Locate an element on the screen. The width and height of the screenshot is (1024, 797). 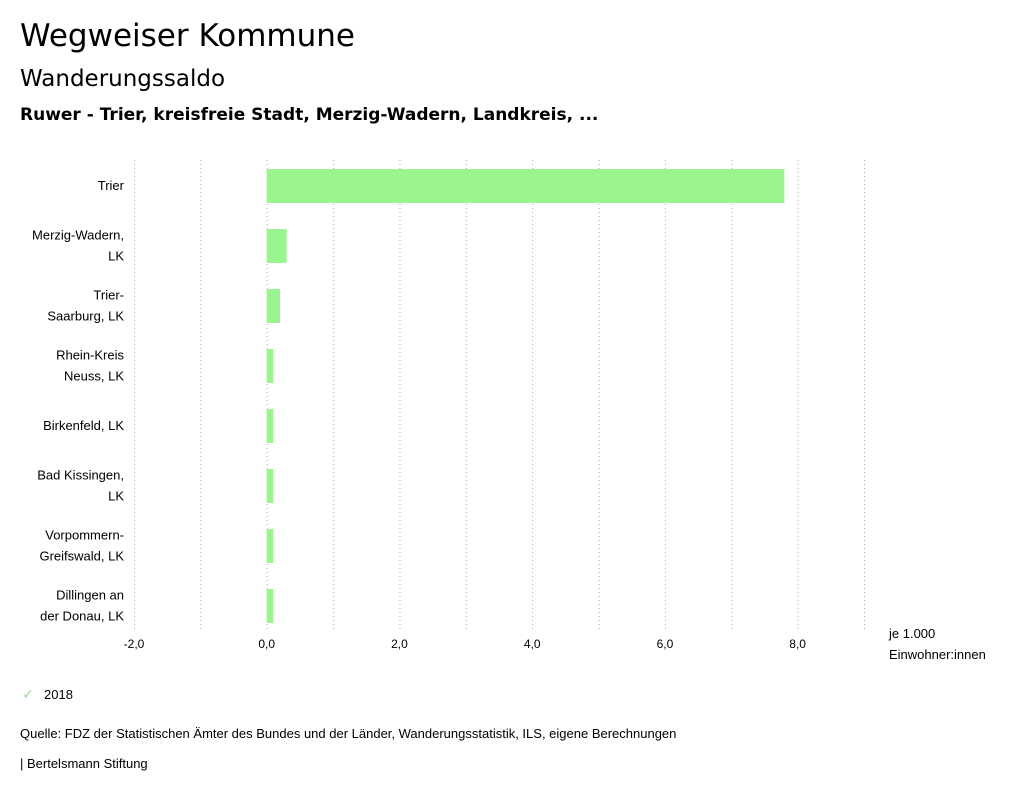
category-label: Saarburg, LK is located at coordinates (85, 316).